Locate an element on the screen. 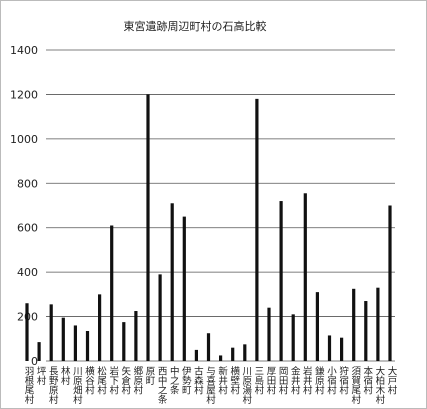 The height and width of the screenshot is (409, 427). x-tick-label: 矢倉村 is located at coordinates (125, 379).